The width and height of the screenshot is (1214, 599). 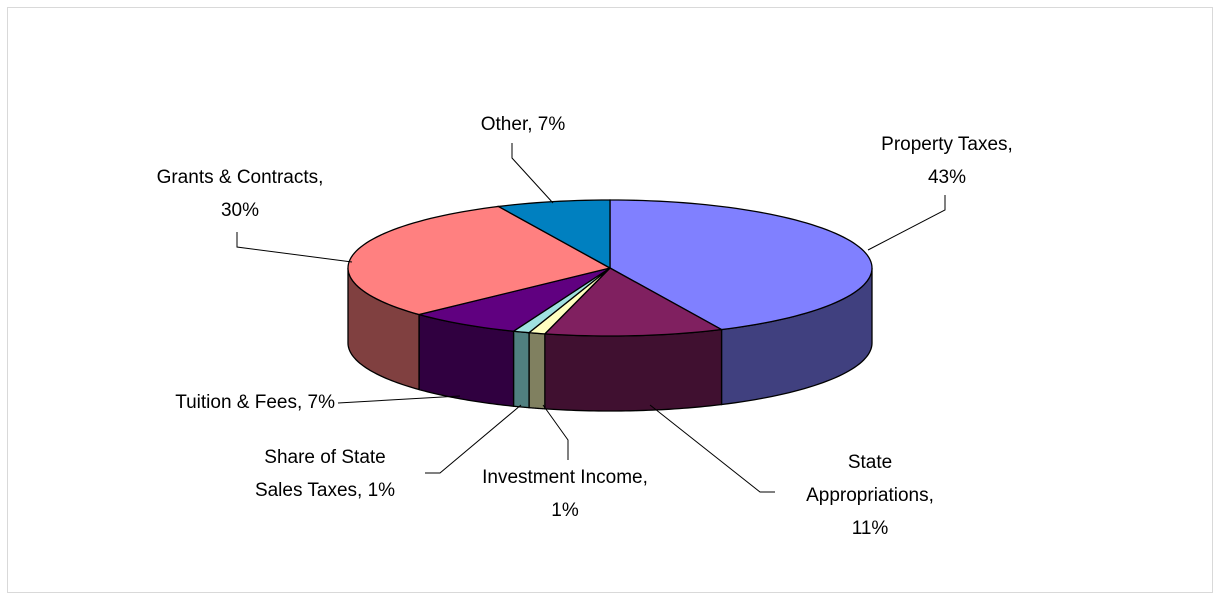 What do you see at coordinates (947, 177) in the screenshot?
I see `data-label: 43%` at bounding box center [947, 177].